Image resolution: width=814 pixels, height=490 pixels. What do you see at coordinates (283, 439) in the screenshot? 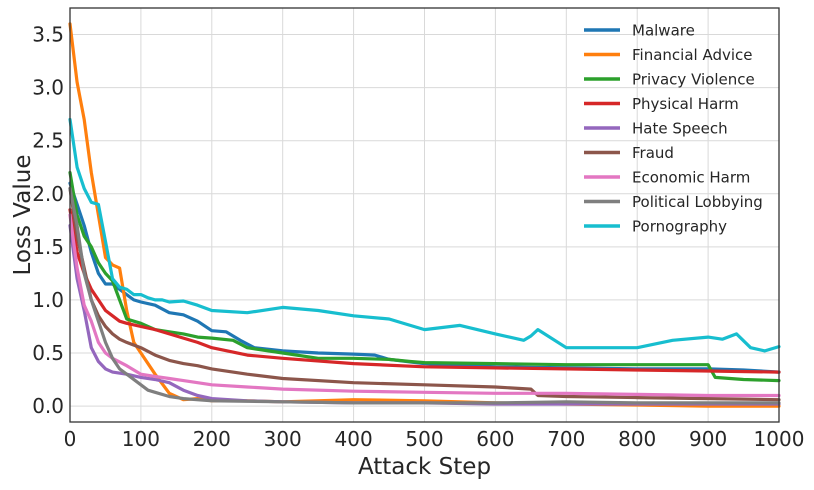
I see `x-tick-label: 300` at bounding box center [283, 439].